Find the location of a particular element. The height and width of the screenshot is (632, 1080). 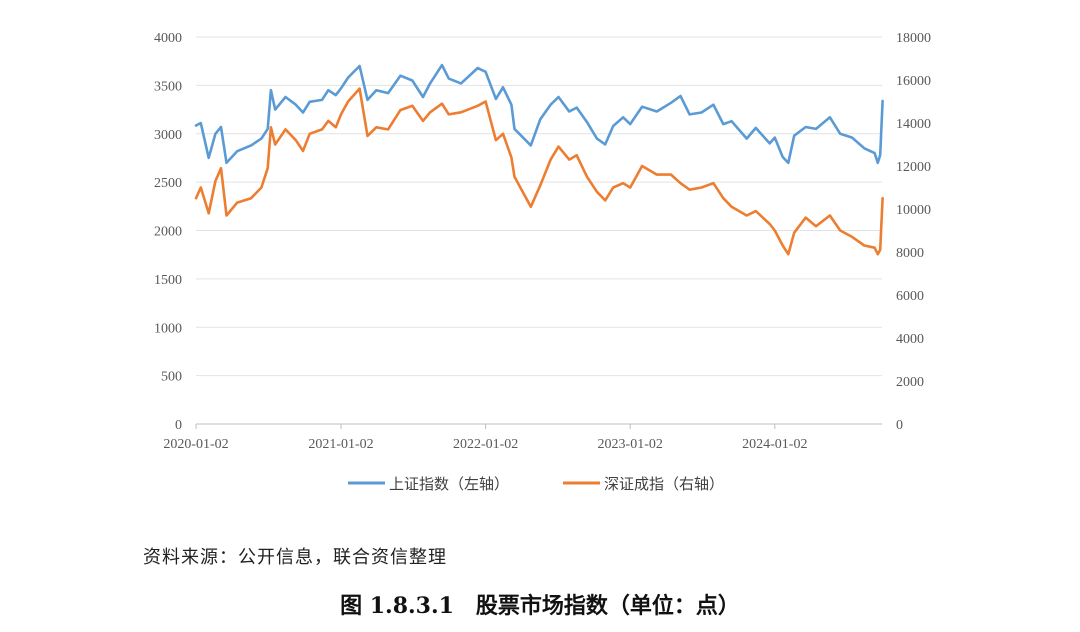

legend-label: 深证成指（右轴） is located at coordinates (664, 484).